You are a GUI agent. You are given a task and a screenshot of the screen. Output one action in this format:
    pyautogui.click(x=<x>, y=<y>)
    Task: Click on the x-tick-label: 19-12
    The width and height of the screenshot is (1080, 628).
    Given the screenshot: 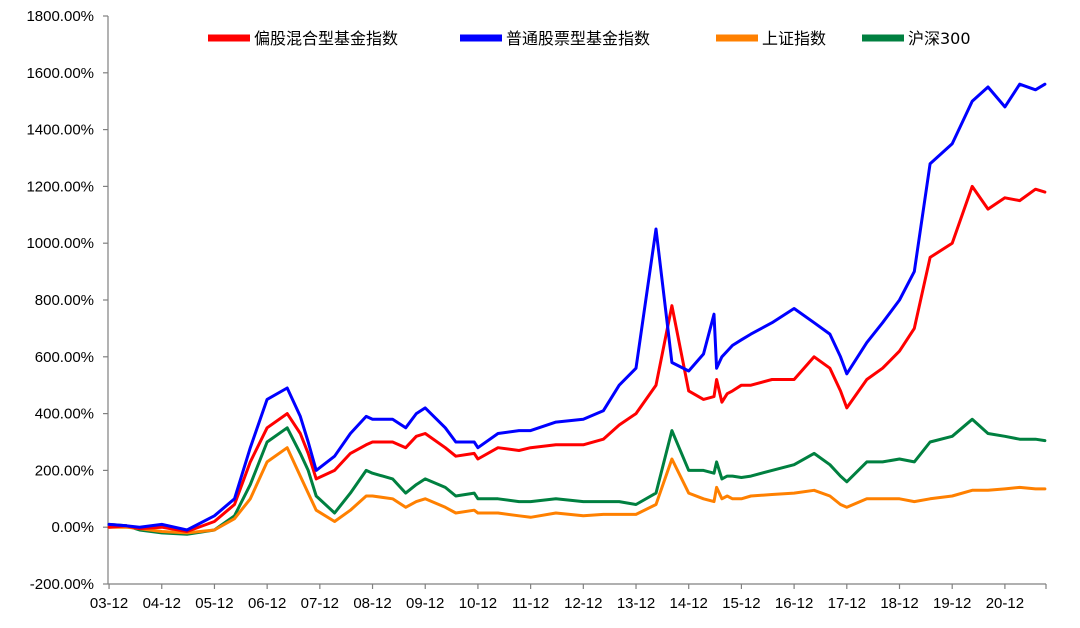 What is the action you would take?
    pyautogui.click(x=952, y=603)
    